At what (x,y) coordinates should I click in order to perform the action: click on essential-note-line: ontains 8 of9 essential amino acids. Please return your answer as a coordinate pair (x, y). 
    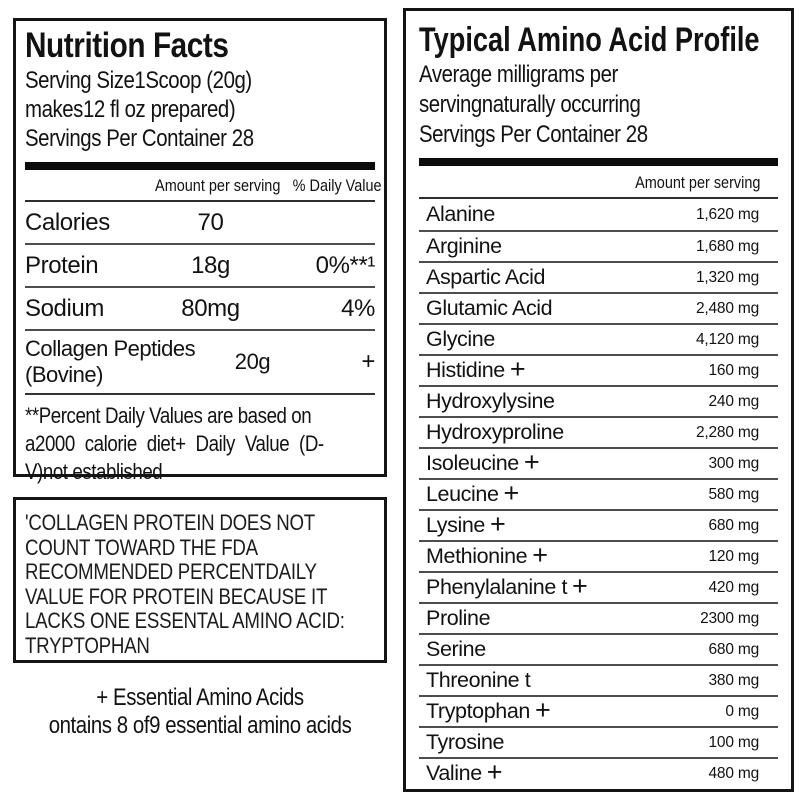
    Looking at the image, I should click on (200, 725).